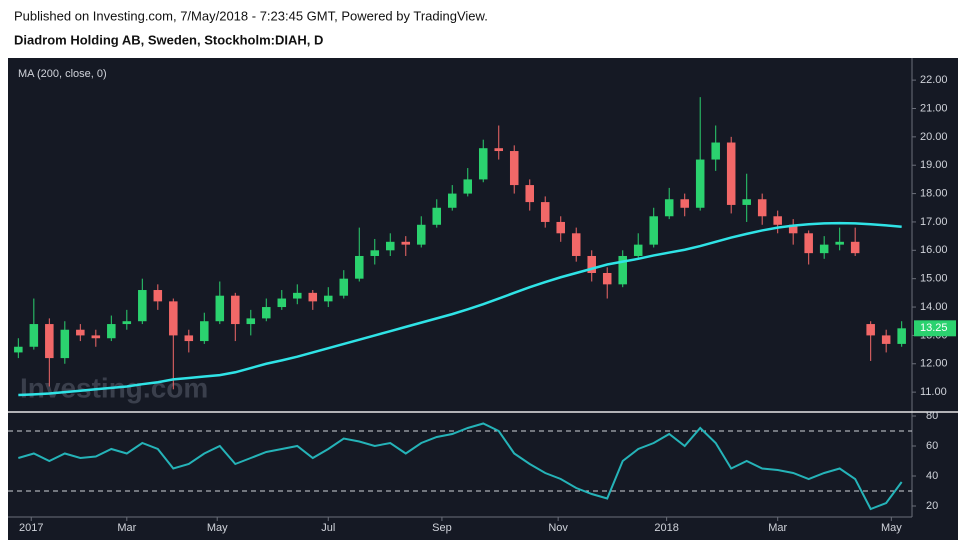 This screenshot has width=960, height=545. Describe the element at coordinates (328, 528) in the screenshot. I see `x-tick-label: Jul` at that location.